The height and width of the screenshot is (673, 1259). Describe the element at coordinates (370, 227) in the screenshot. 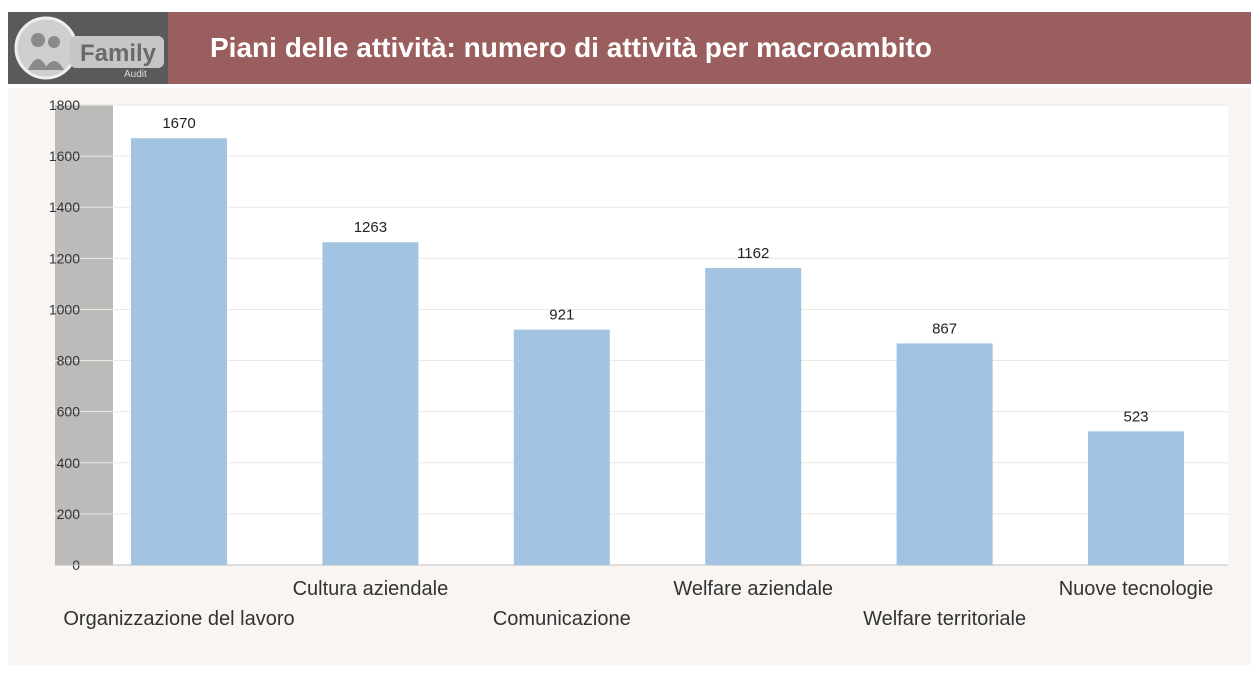

I see `data-label: 1263` at that location.